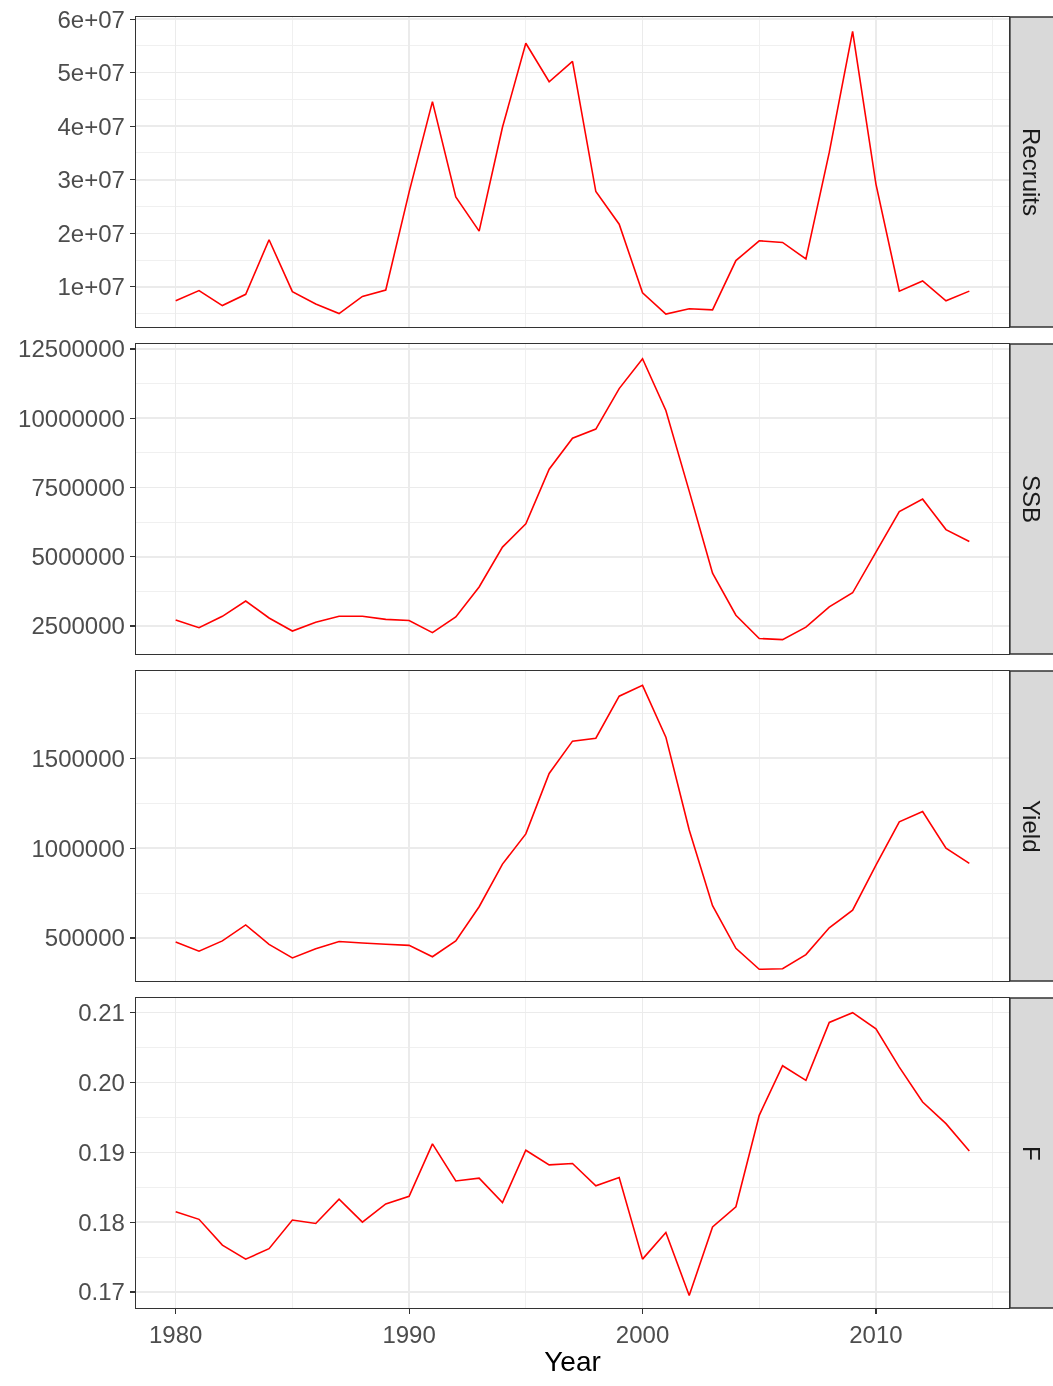 Image resolution: width=1053 pixels, height=1386 pixels. What do you see at coordinates (91, 19) in the screenshot?
I see `y-tick-label: 6e+07` at bounding box center [91, 19].